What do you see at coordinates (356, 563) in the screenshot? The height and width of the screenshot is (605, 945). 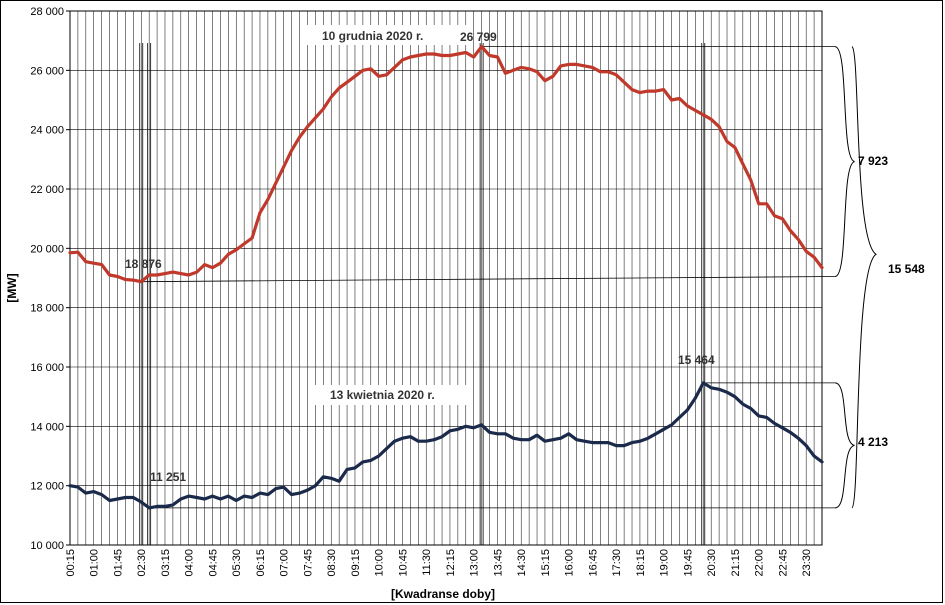 I see `x-tick-label: 09:15` at bounding box center [356, 563].